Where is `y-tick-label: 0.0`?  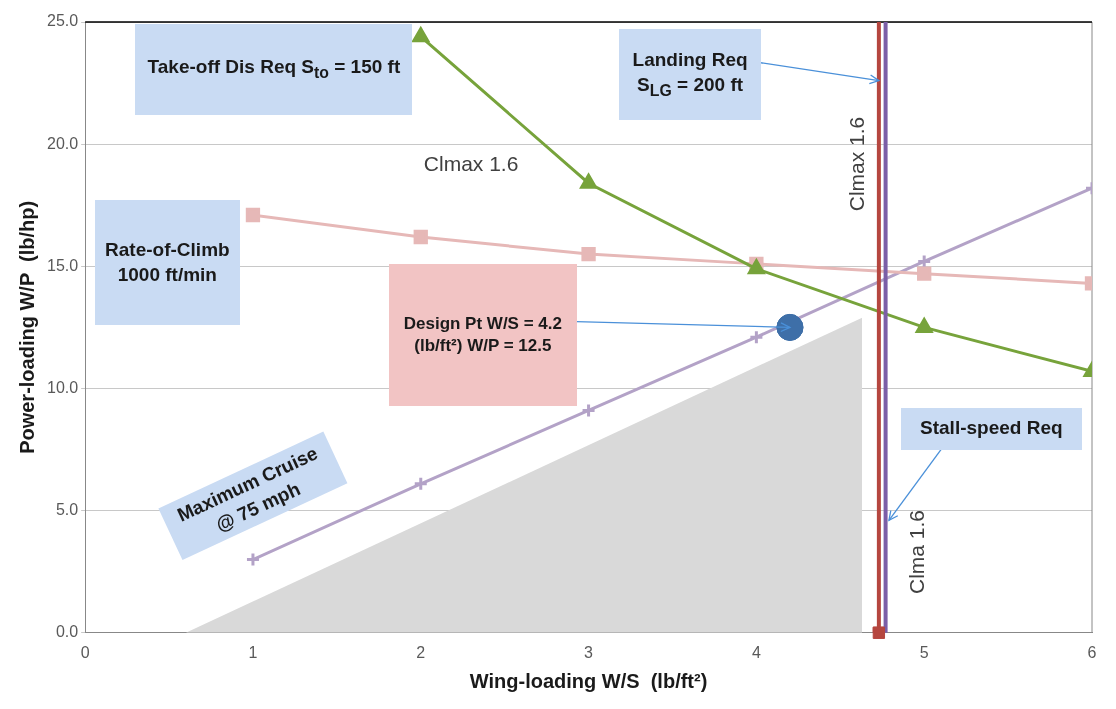 y-tick-label: 0.0 is located at coordinates (67, 632).